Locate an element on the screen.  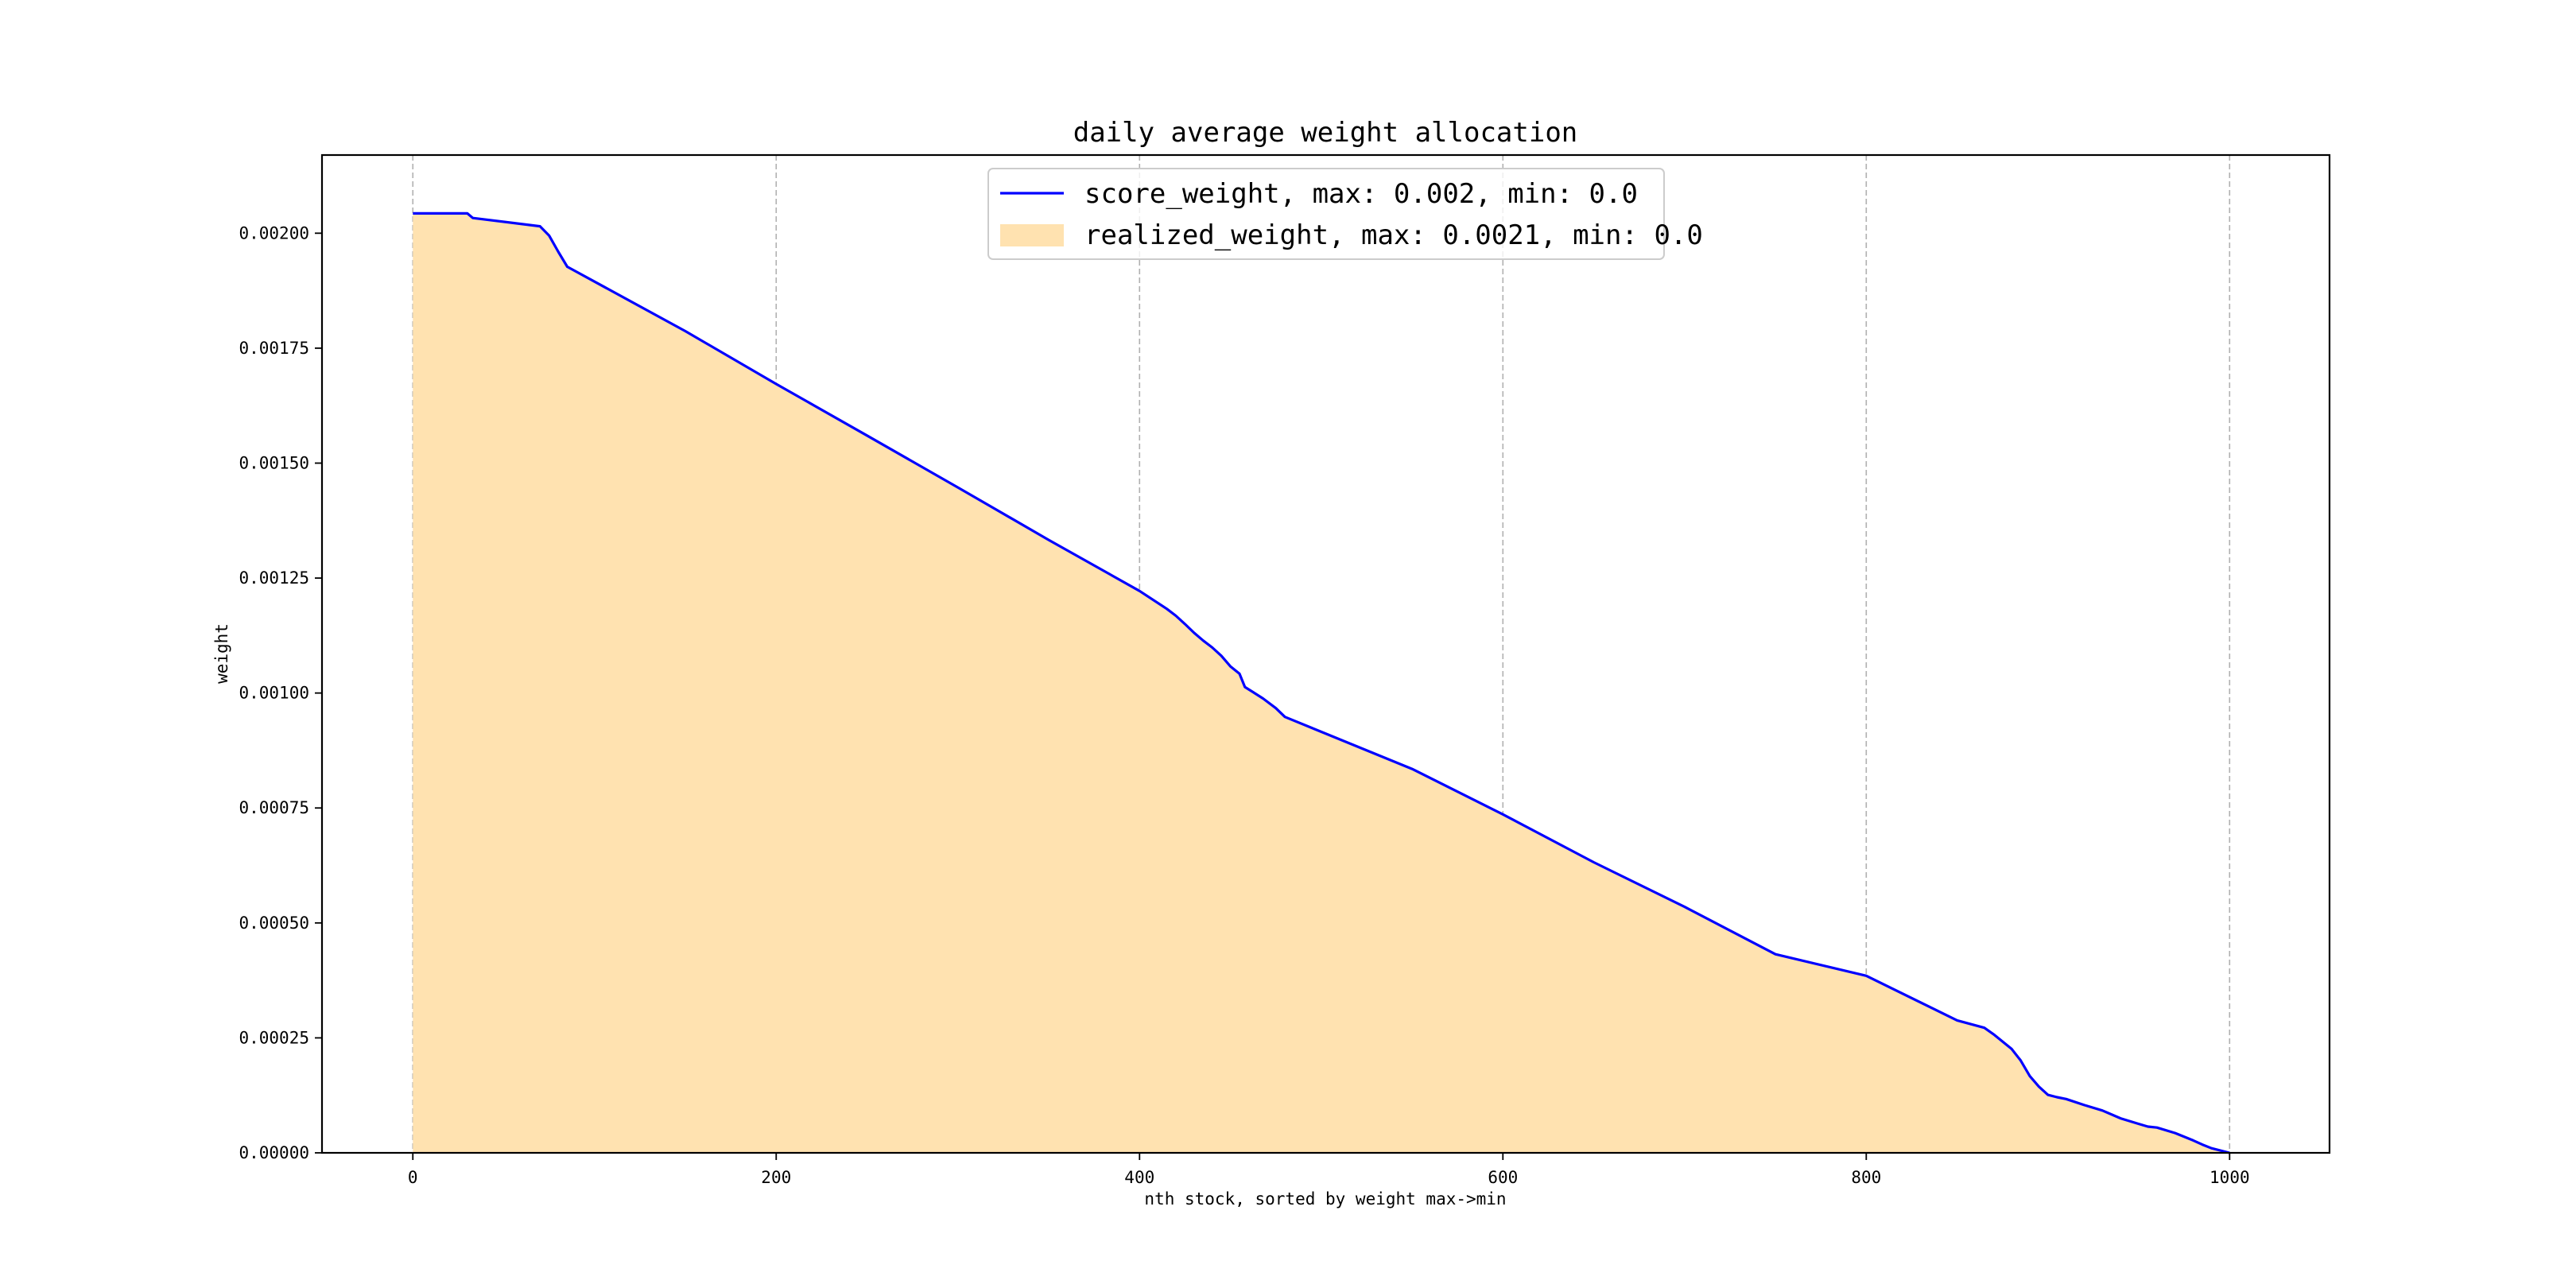
chart-title: daily average weight allocation is located at coordinates (1326, 133).